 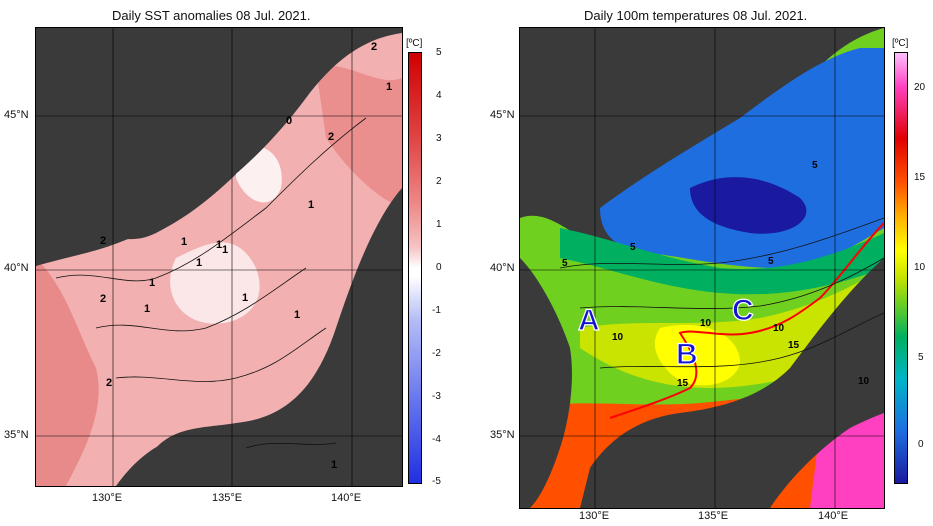 I want to click on land-korea, so click(x=546, y=383).